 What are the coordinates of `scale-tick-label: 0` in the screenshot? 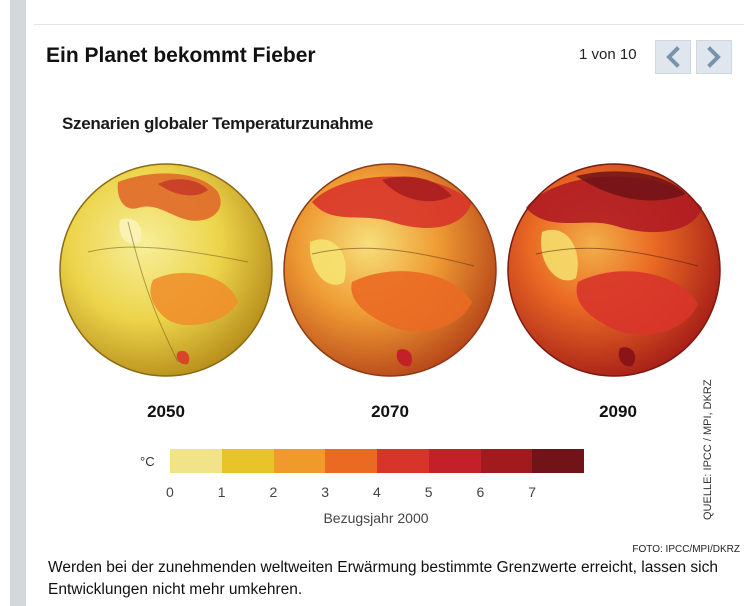 It's located at (169, 492).